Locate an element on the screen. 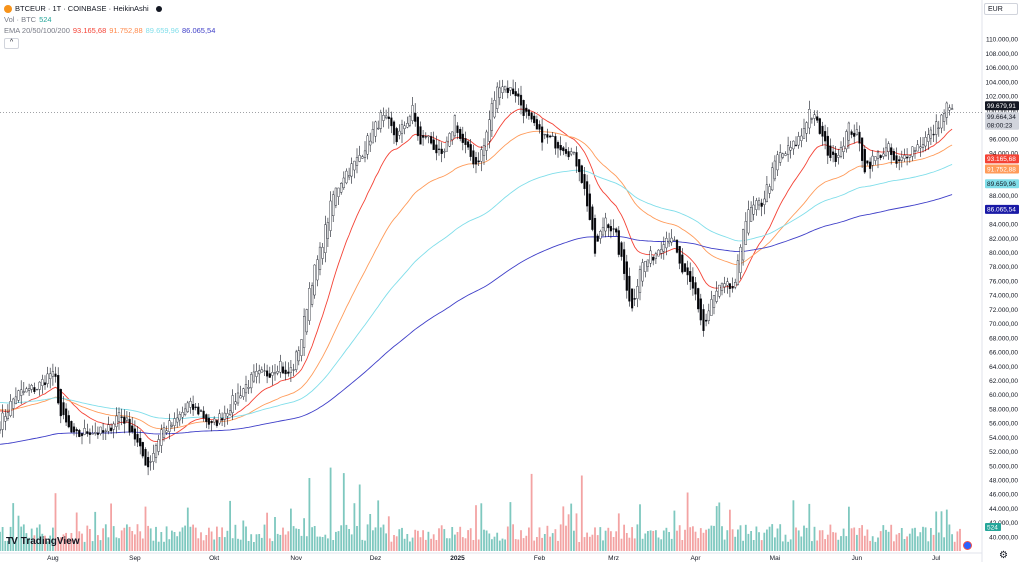  time-axis: Aug Sep Okt Nov Dez 2025 Feb Mrz Apr Mai Jun Jul is located at coordinates (491, 557).